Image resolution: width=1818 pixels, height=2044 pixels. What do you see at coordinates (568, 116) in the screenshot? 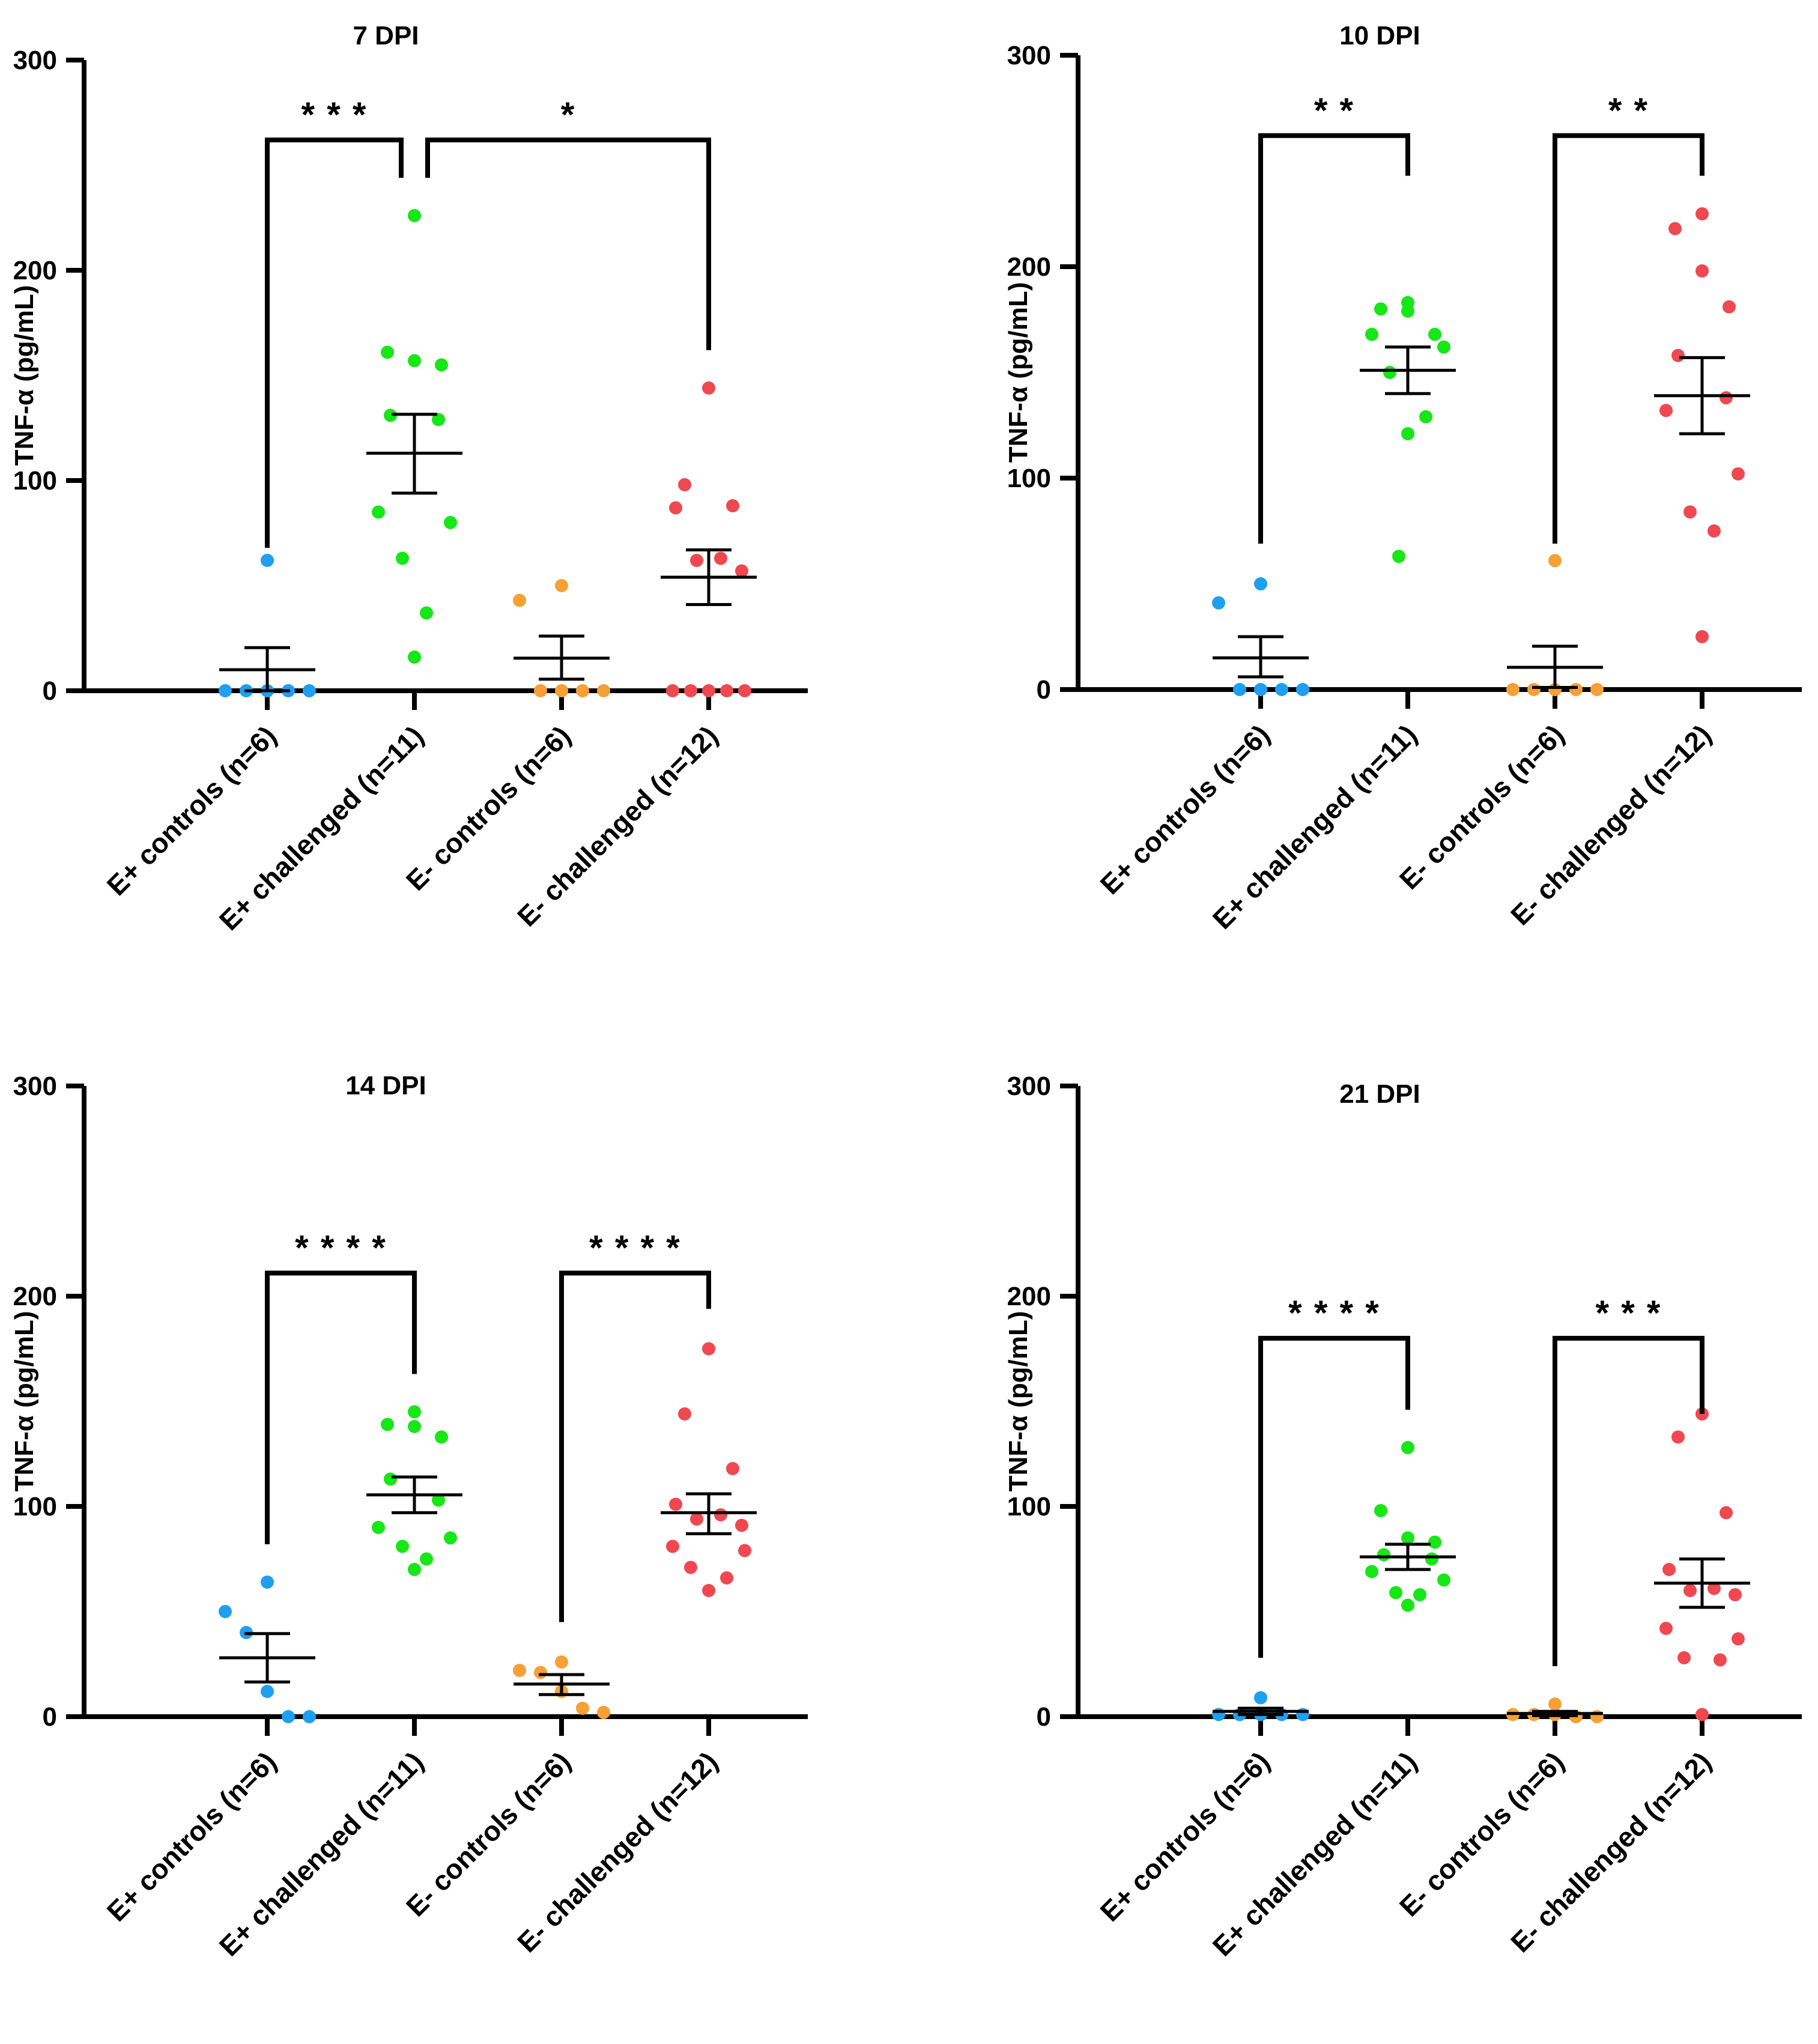
I see `significance-stars: *` at bounding box center [568, 116].